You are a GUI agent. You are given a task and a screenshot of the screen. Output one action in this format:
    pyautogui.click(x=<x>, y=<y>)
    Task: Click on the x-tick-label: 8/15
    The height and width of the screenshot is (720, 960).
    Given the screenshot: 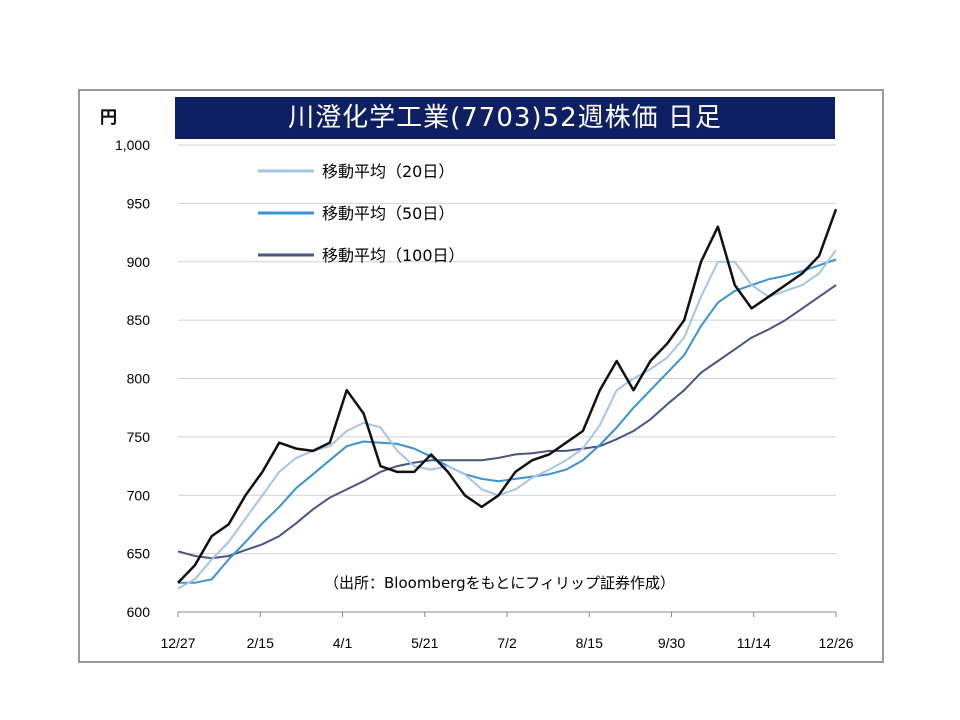 What is the action you would take?
    pyautogui.click(x=589, y=643)
    